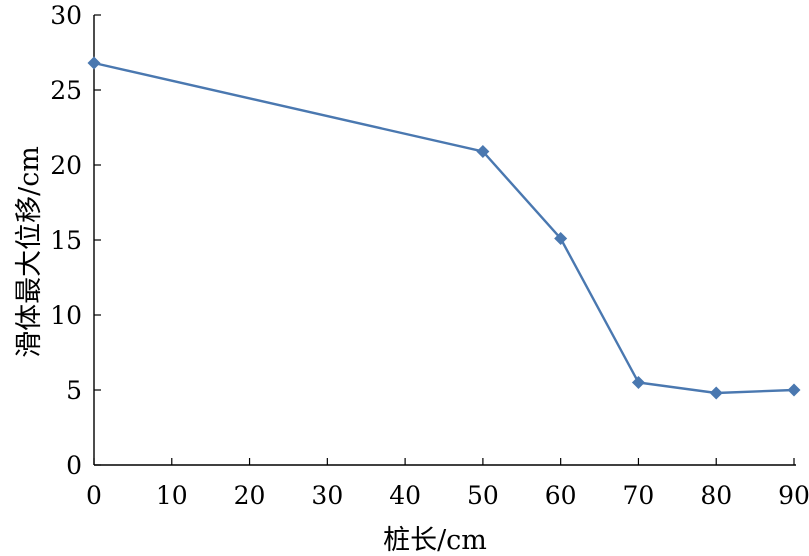 This screenshot has width=809, height=556. What do you see at coordinates (94, 495) in the screenshot?
I see `x-tick-label: 0` at bounding box center [94, 495].